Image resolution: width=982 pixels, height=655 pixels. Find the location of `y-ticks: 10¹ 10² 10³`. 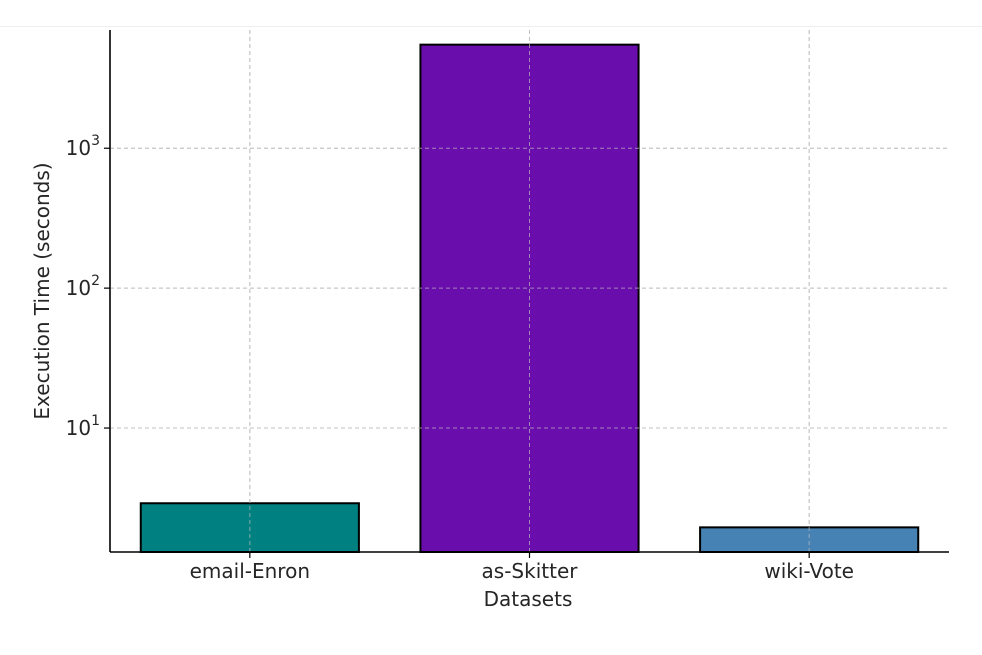

y-ticks: 10¹ 10² 10³ is located at coordinates (88, 286).